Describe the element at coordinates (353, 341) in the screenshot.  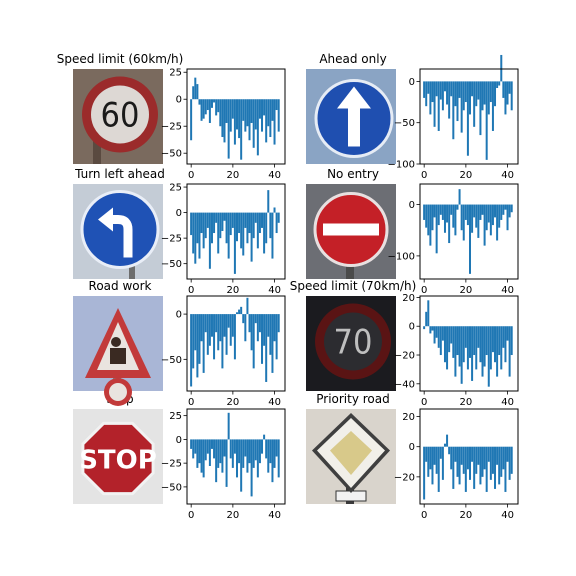
I see `speed-limit-70-sign-image: 70` at that location.